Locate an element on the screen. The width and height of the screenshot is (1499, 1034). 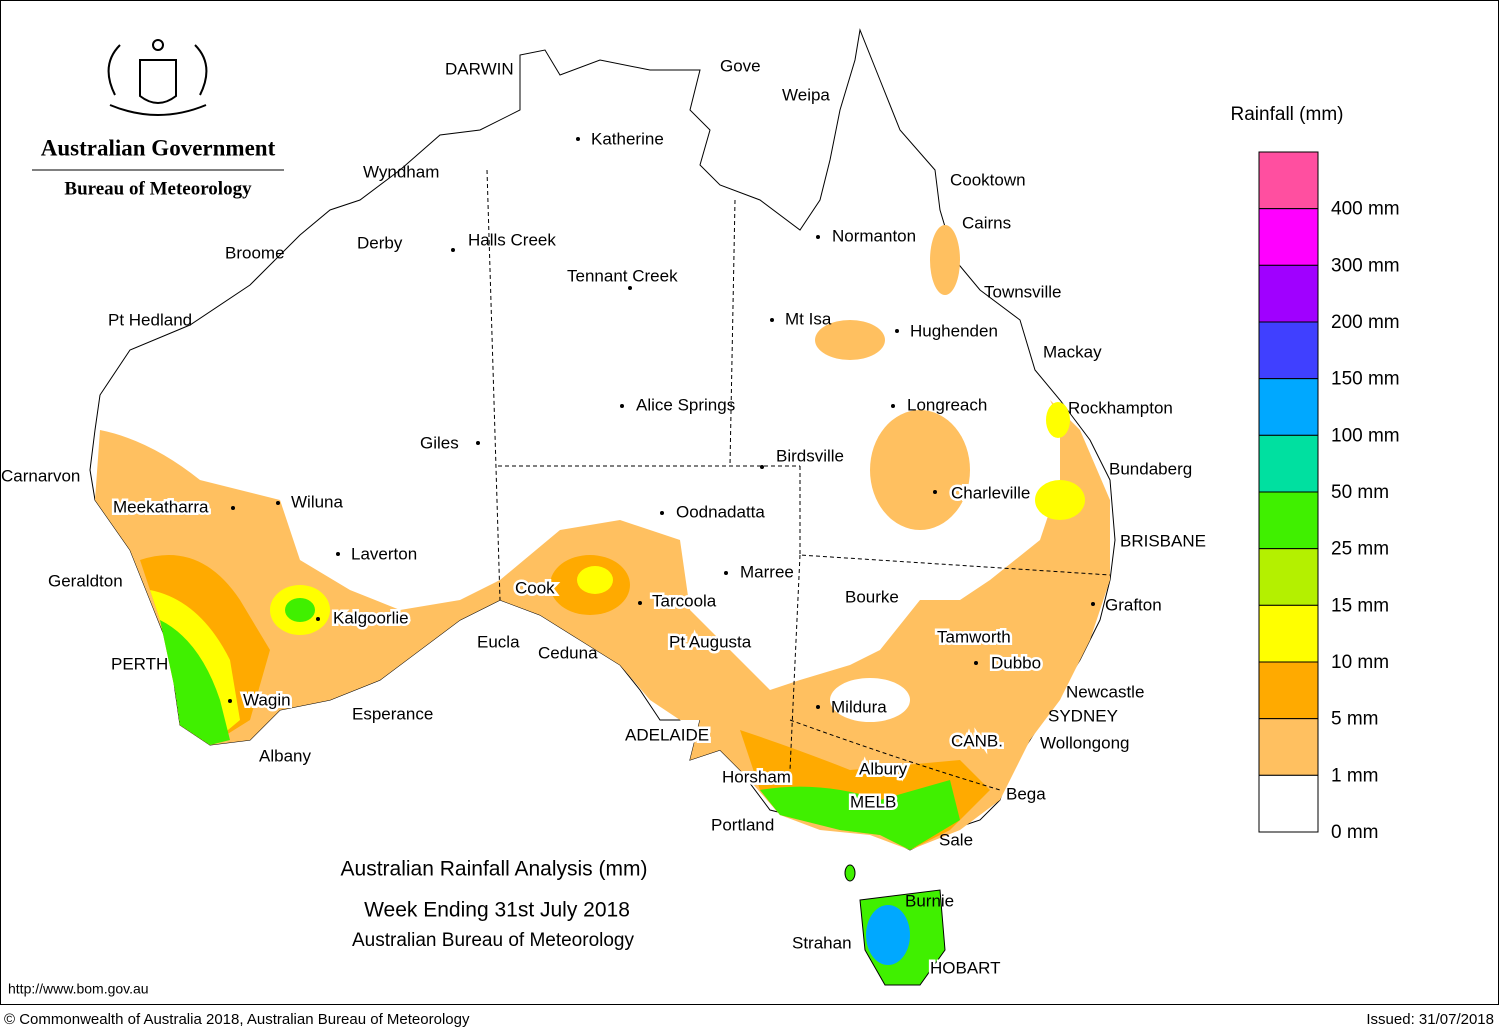
city-label: Geraldton is located at coordinates (85, 580).